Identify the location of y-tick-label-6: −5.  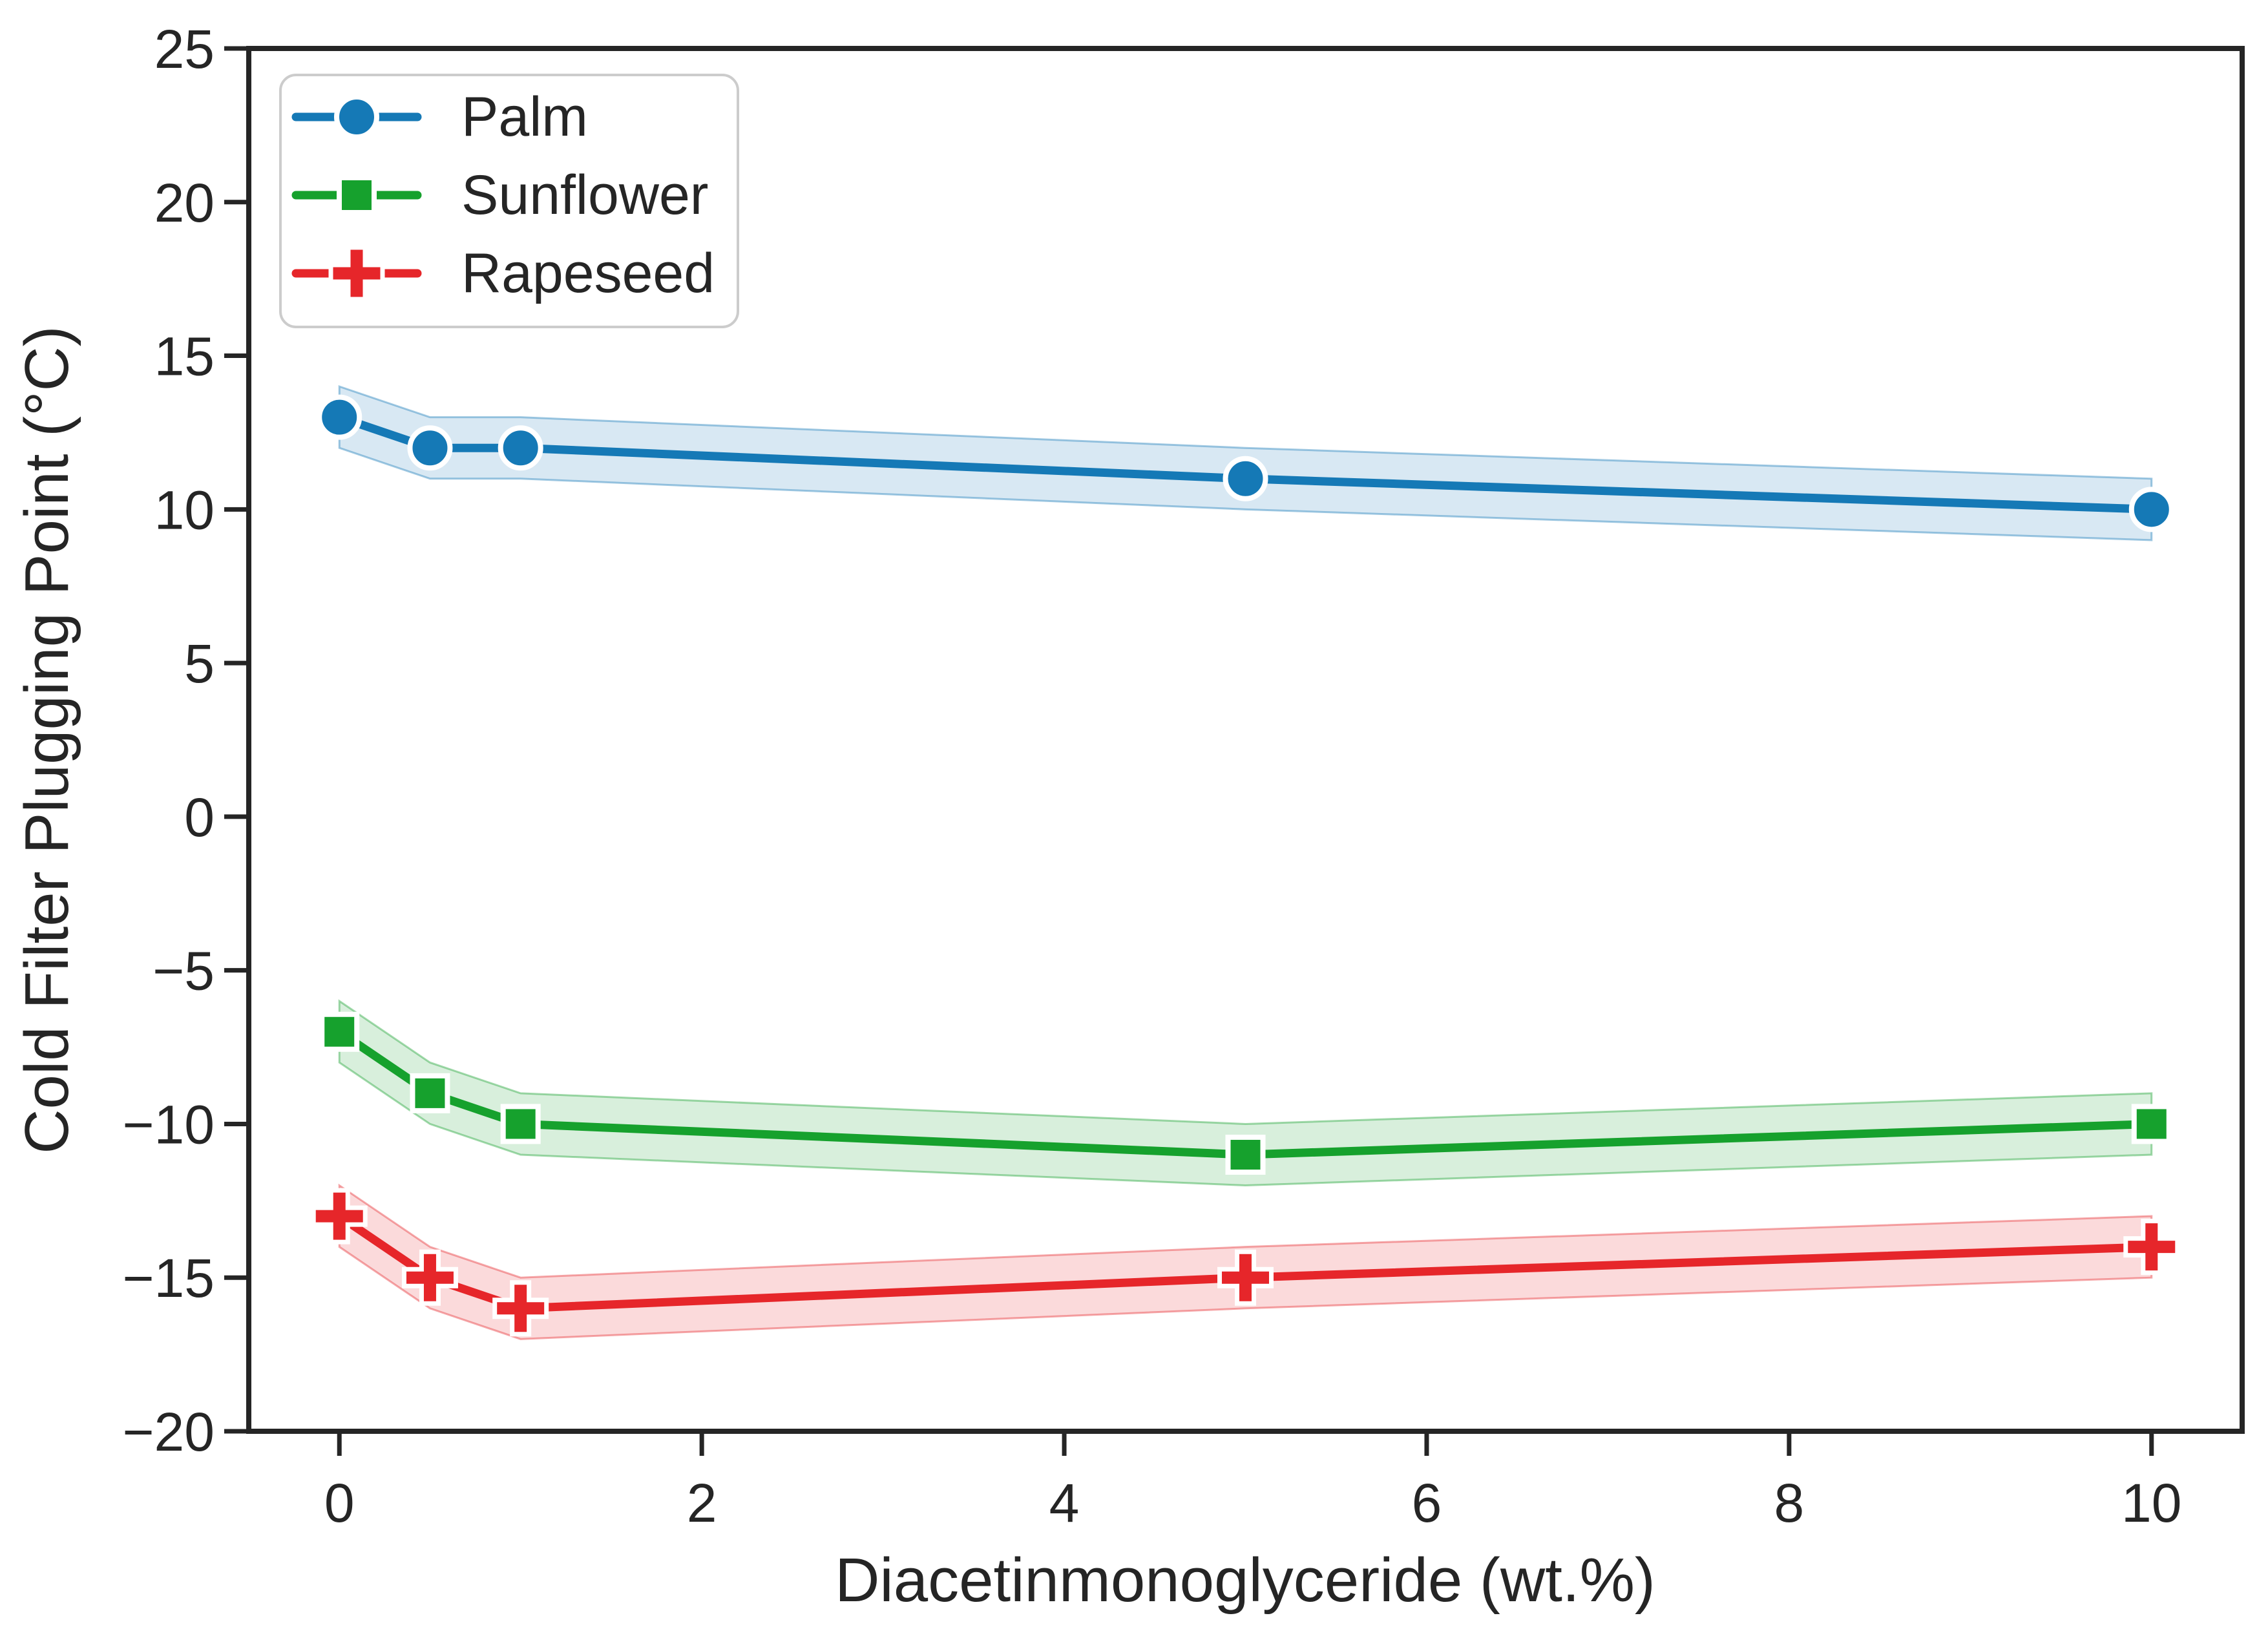
(183, 971).